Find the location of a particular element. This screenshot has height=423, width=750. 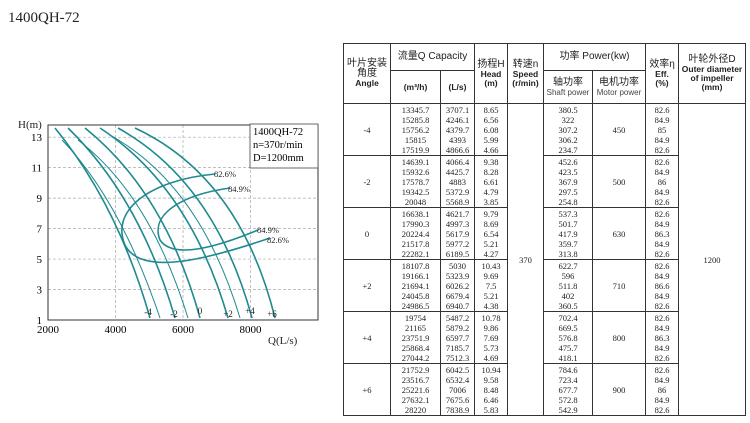

cell-value: 17578.7 is located at coordinates (415, 181).